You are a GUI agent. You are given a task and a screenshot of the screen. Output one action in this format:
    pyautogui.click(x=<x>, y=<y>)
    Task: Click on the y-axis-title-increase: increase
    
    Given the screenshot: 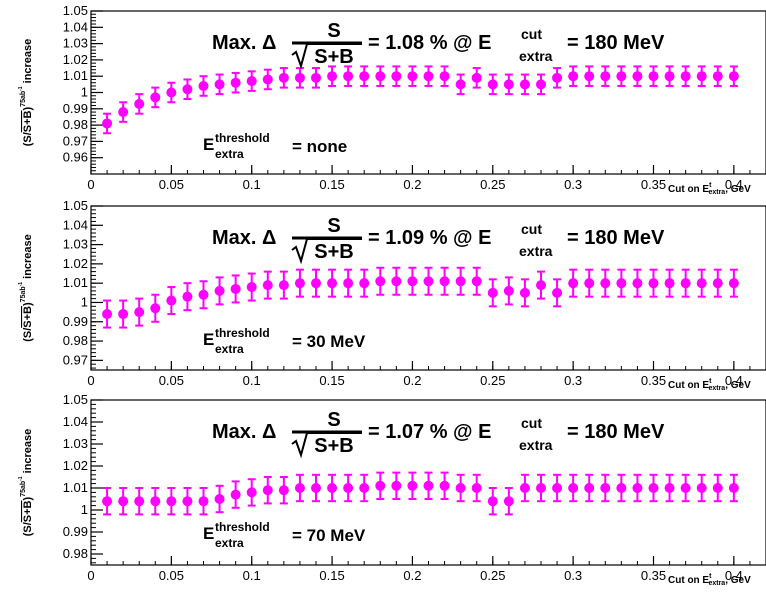 What is the action you would take?
    pyautogui.click(x=28, y=258)
    